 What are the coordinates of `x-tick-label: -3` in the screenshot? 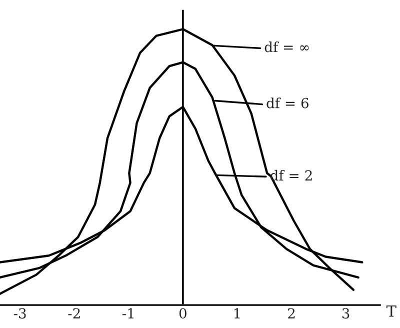 It's located at (20, 313).